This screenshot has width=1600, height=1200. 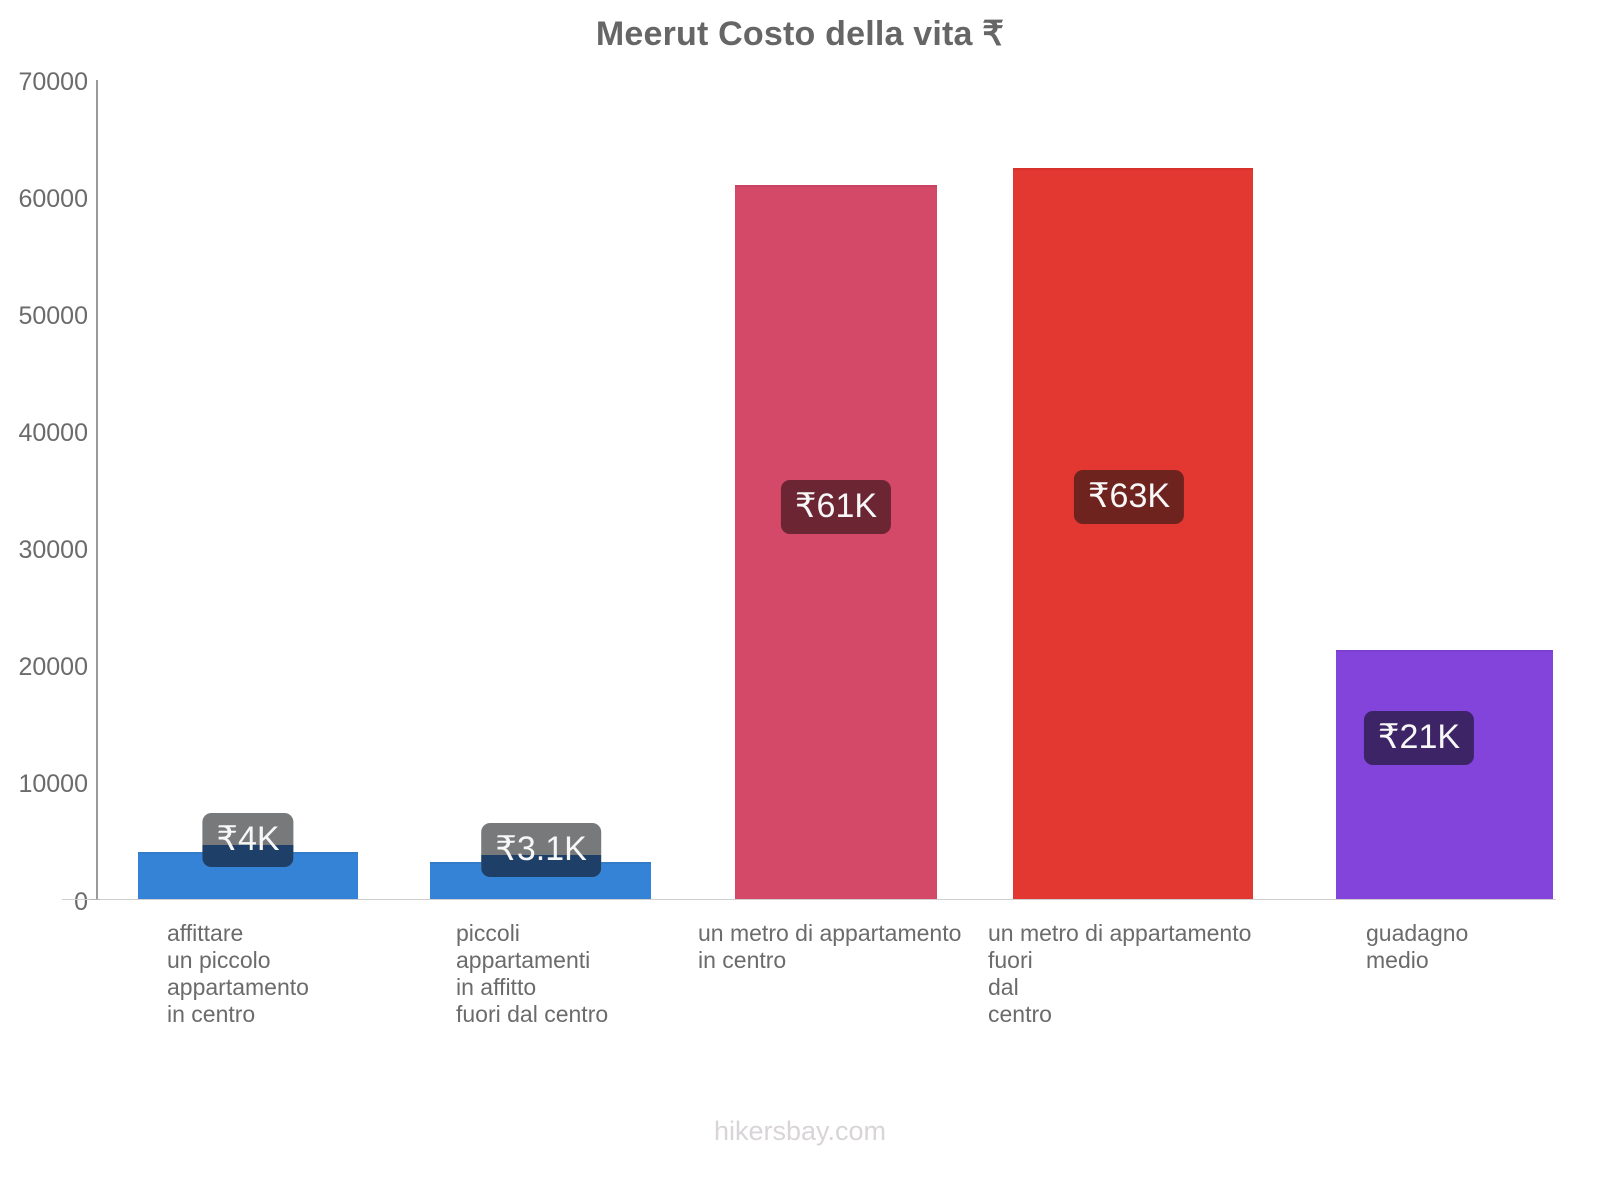 I want to click on value-badge-bar-1: ₹4K, so click(x=248, y=840).